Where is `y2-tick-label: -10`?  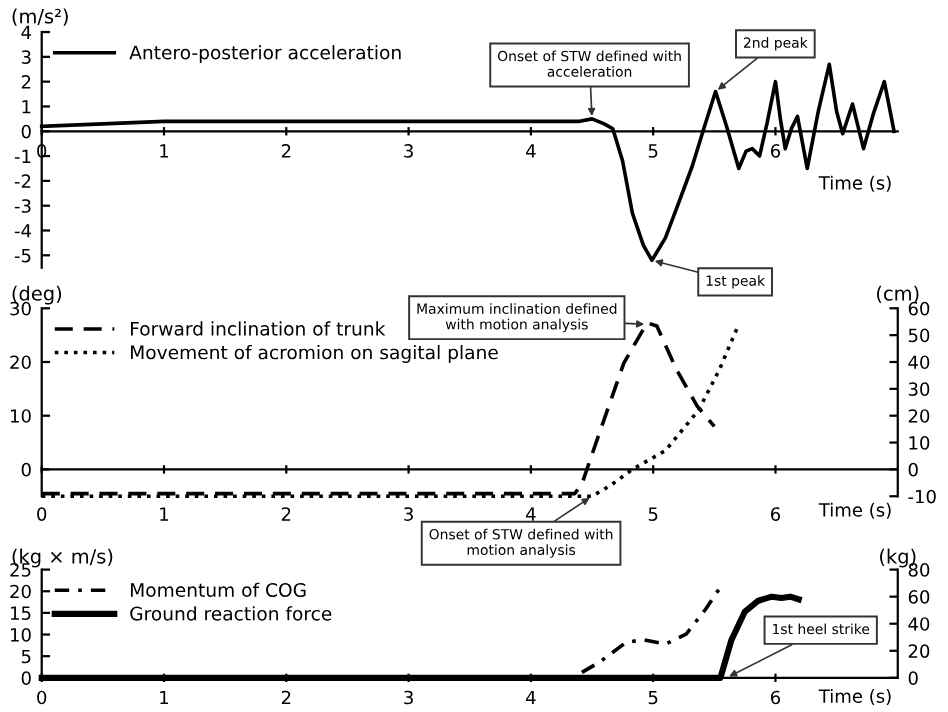 y2-tick-label: -10 is located at coordinates (922, 496).